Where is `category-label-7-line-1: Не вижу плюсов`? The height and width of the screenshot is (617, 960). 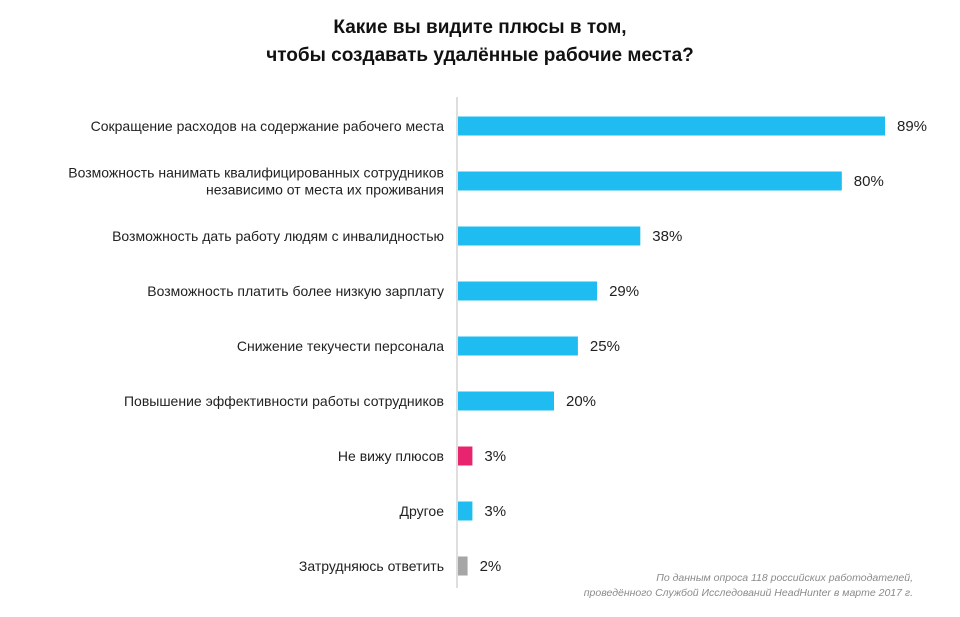 category-label-7-line-1: Не вижу плюсов is located at coordinates (391, 456).